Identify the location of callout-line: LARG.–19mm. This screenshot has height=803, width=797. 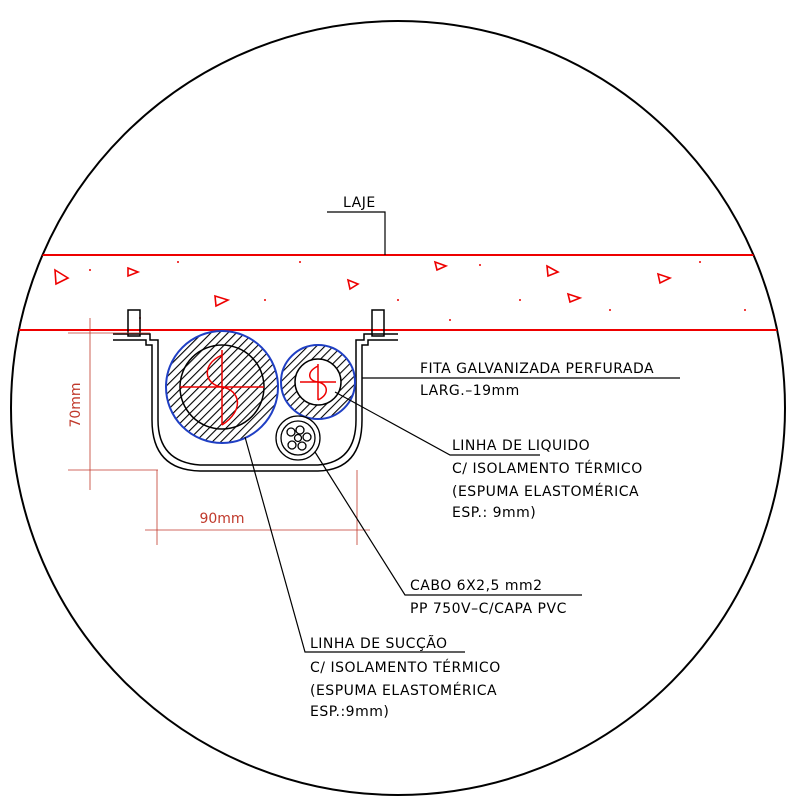
(470, 391).